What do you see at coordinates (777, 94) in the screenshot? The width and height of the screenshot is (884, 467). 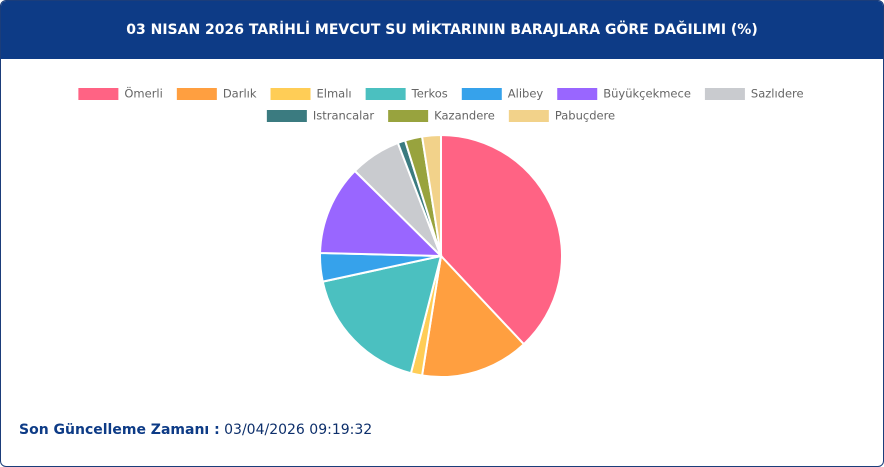 I see `legend-label: Sazlıdere` at bounding box center [777, 94].